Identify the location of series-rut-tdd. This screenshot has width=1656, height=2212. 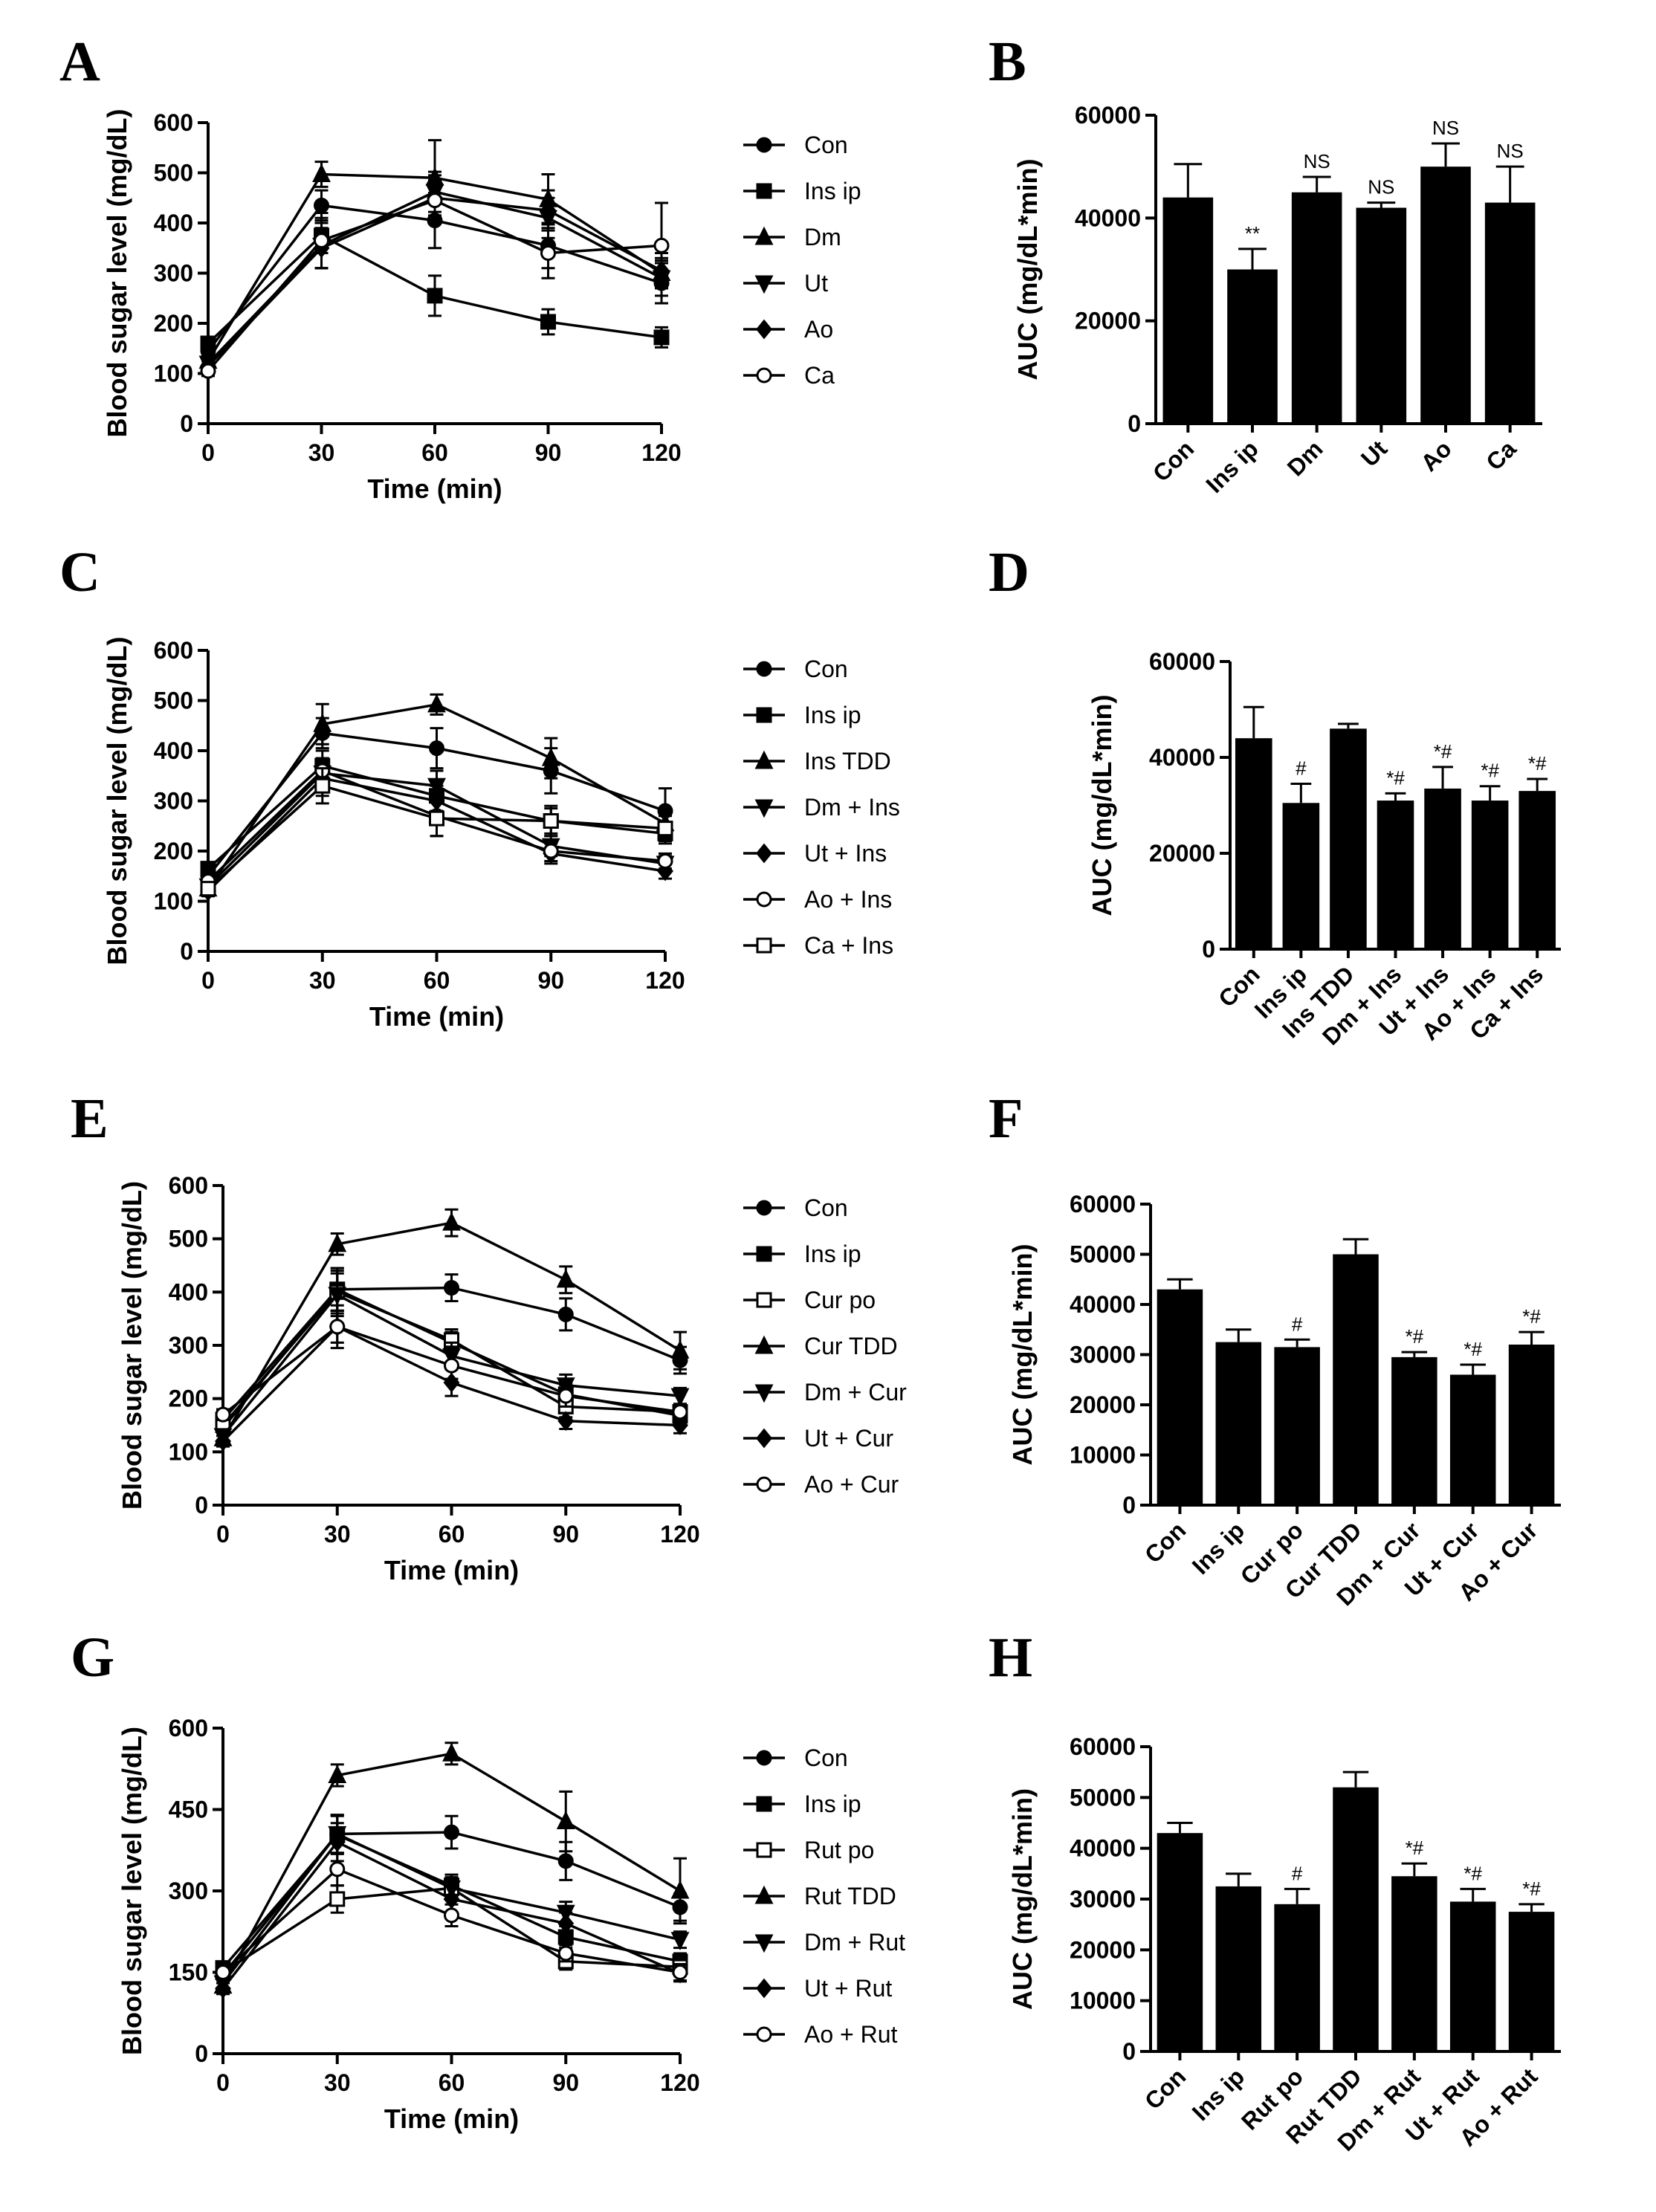
(451, 1868).